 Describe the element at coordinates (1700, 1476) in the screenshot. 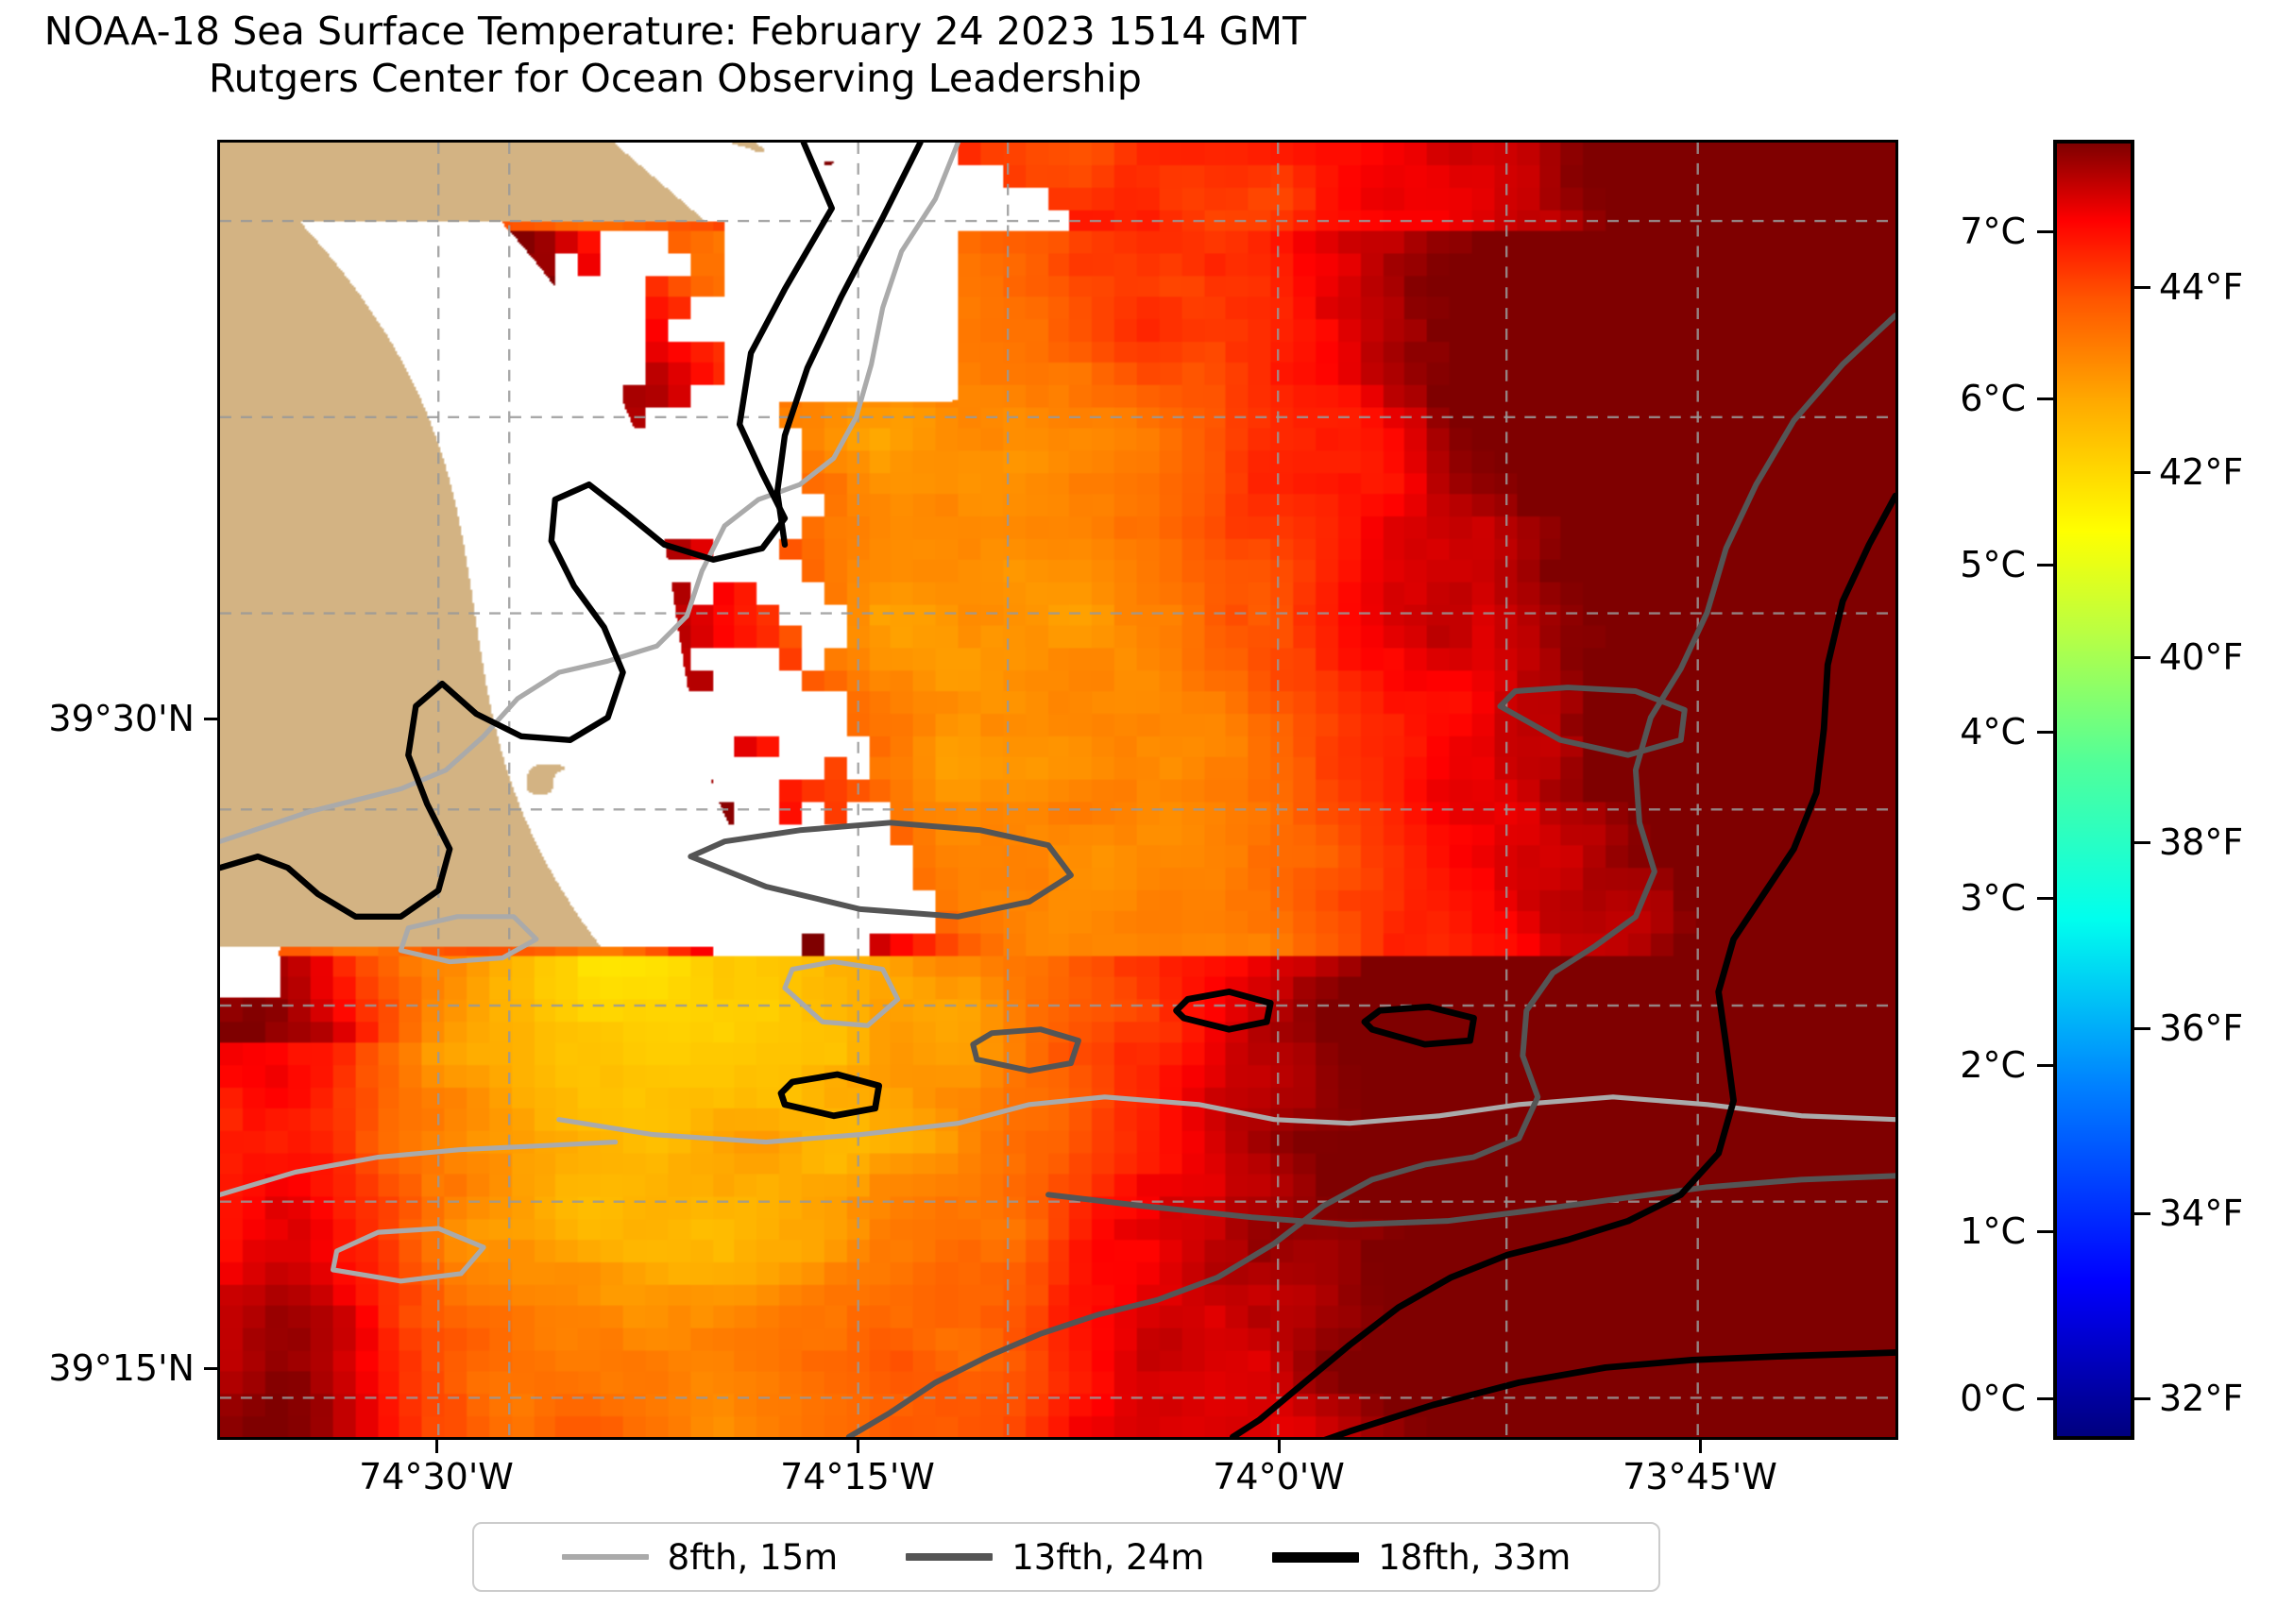

I see `x-axis-label: 73°45'W` at that location.